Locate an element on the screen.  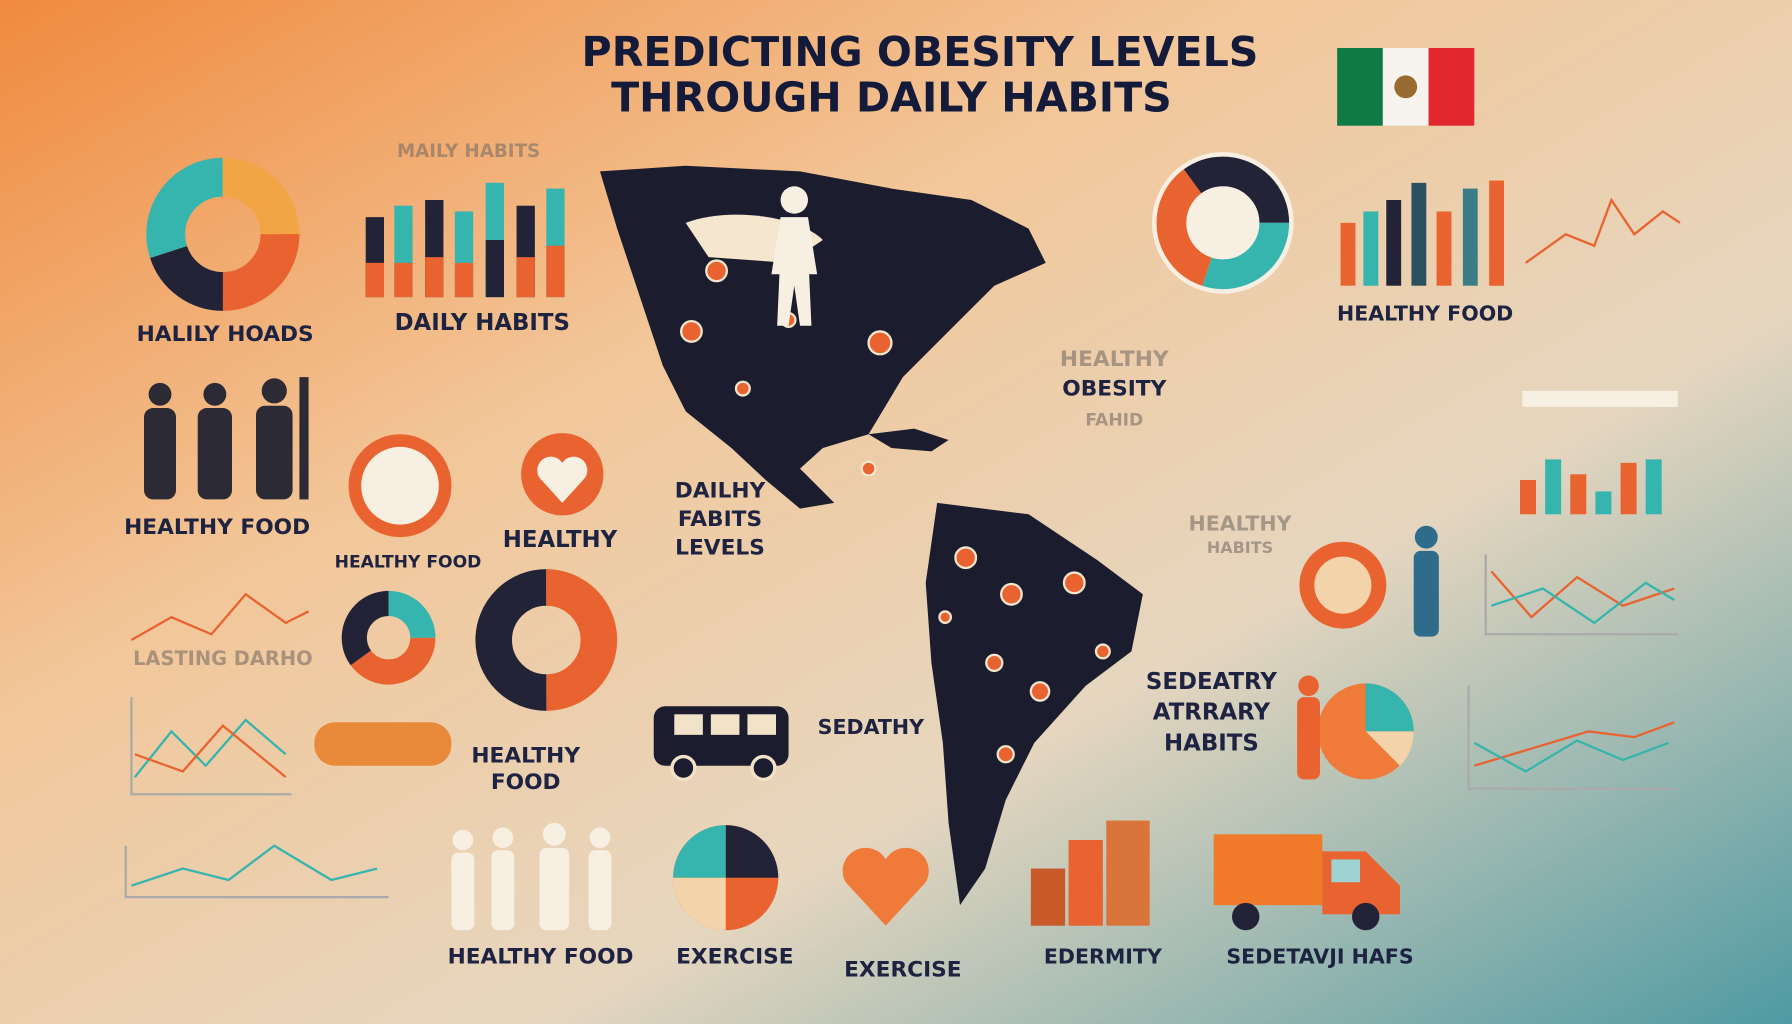
label: MAILY HABITS is located at coordinates (468, 151).